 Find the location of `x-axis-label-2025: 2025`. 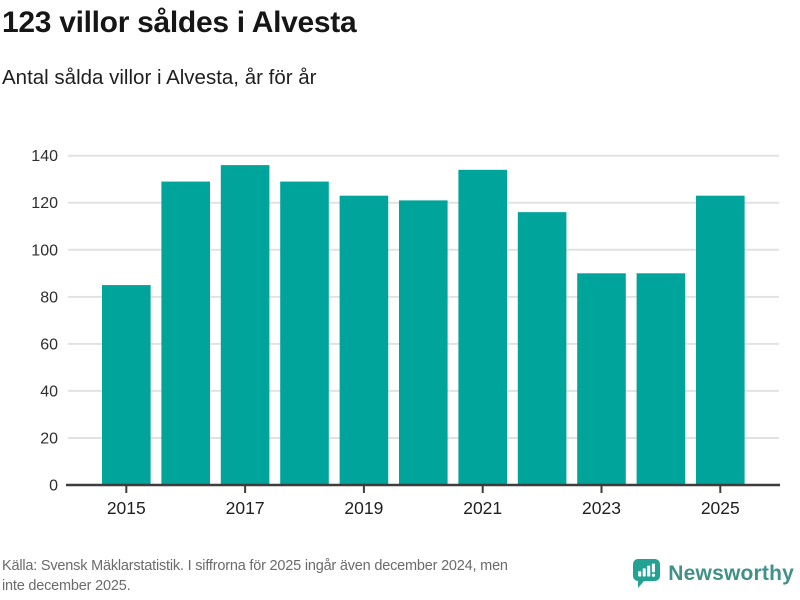

x-axis-label-2025: 2025 is located at coordinates (720, 508).